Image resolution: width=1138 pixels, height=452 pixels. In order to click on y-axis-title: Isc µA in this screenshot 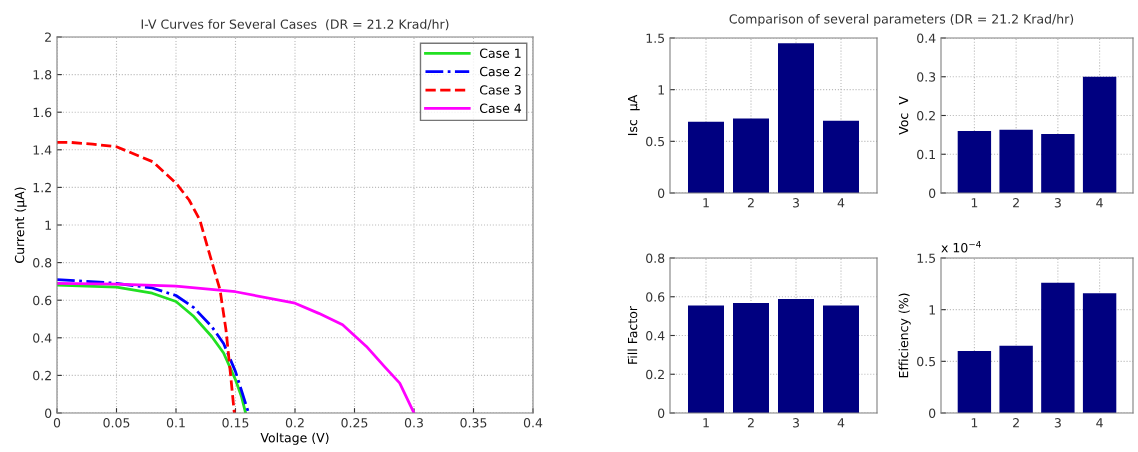, I will do `click(633, 115)`.